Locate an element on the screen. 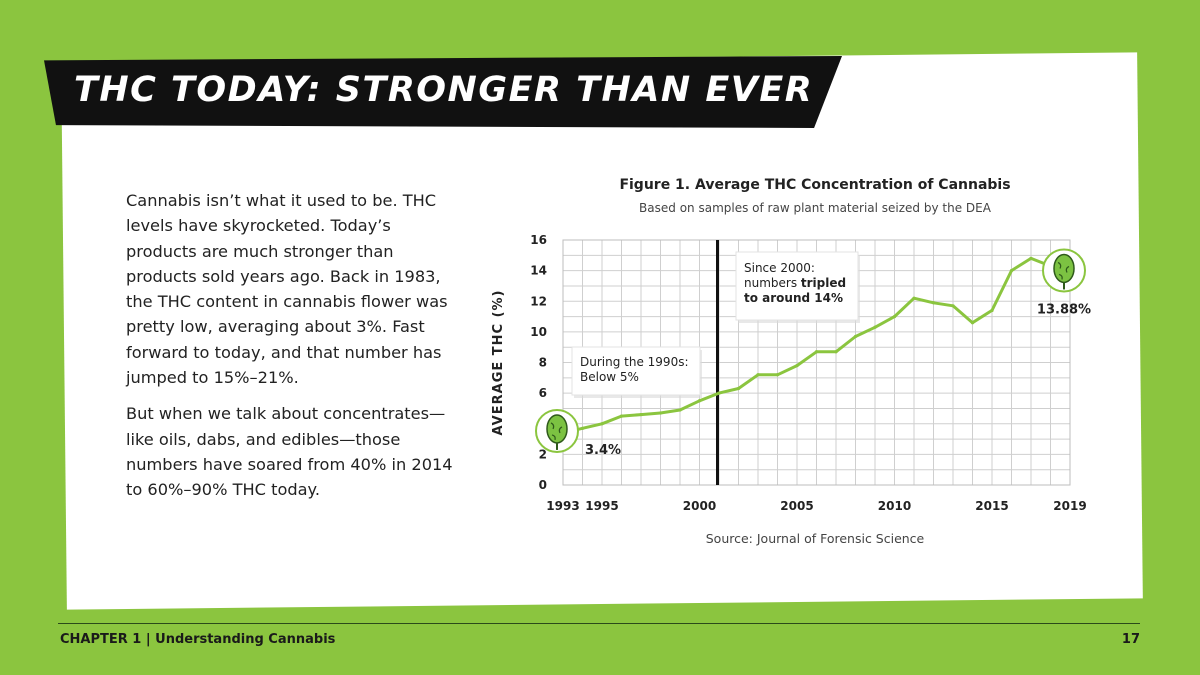 This screenshot has height=675, width=1200. point-label-2019: 13.88% is located at coordinates (1064, 309).